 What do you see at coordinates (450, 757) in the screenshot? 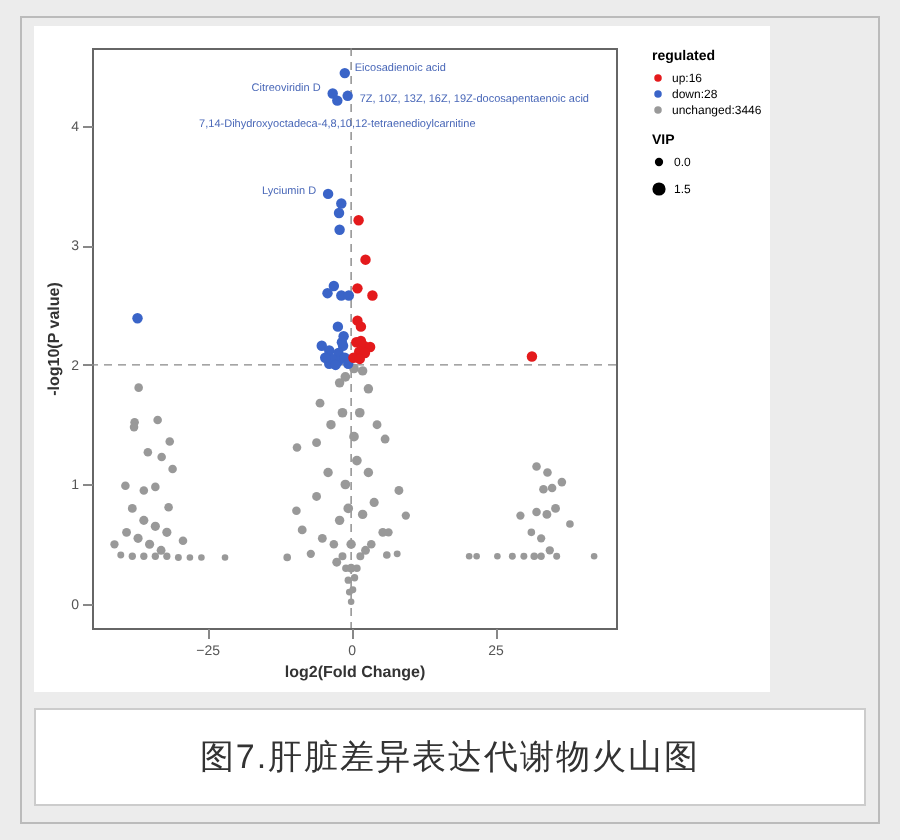
I see `caption: 图7.肝脏差异表达代谢物火山图` at bounding box center [450, 757].